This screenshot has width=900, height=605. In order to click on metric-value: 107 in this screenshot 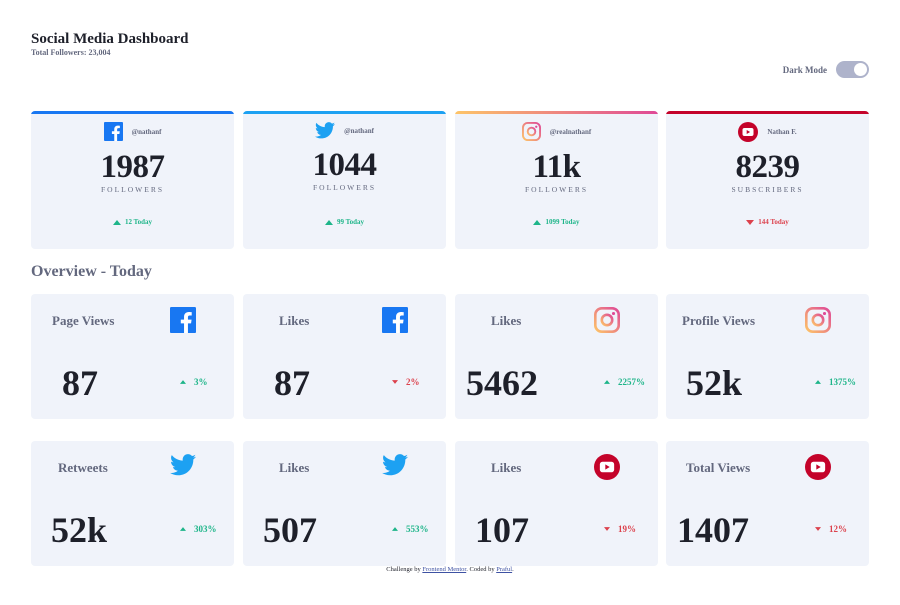, I will do `click(502, 530)`.